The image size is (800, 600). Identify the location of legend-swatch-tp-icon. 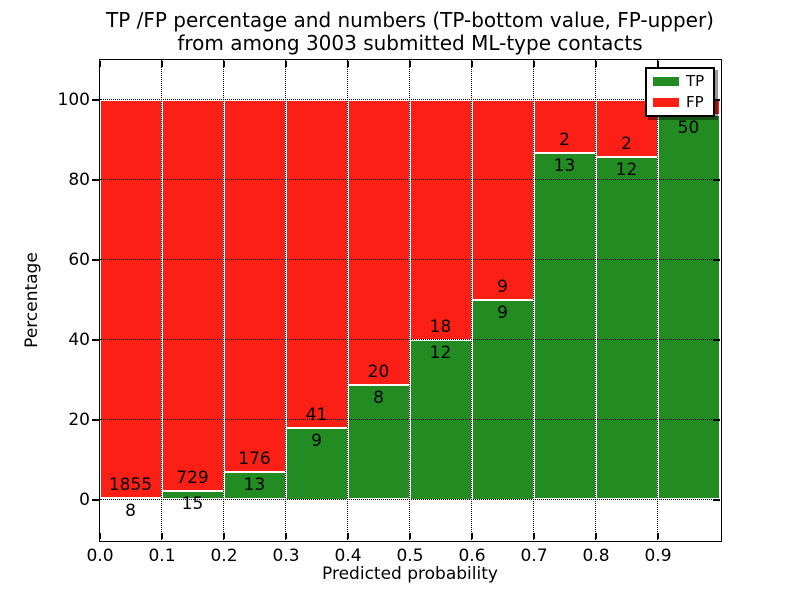
(666, 81).